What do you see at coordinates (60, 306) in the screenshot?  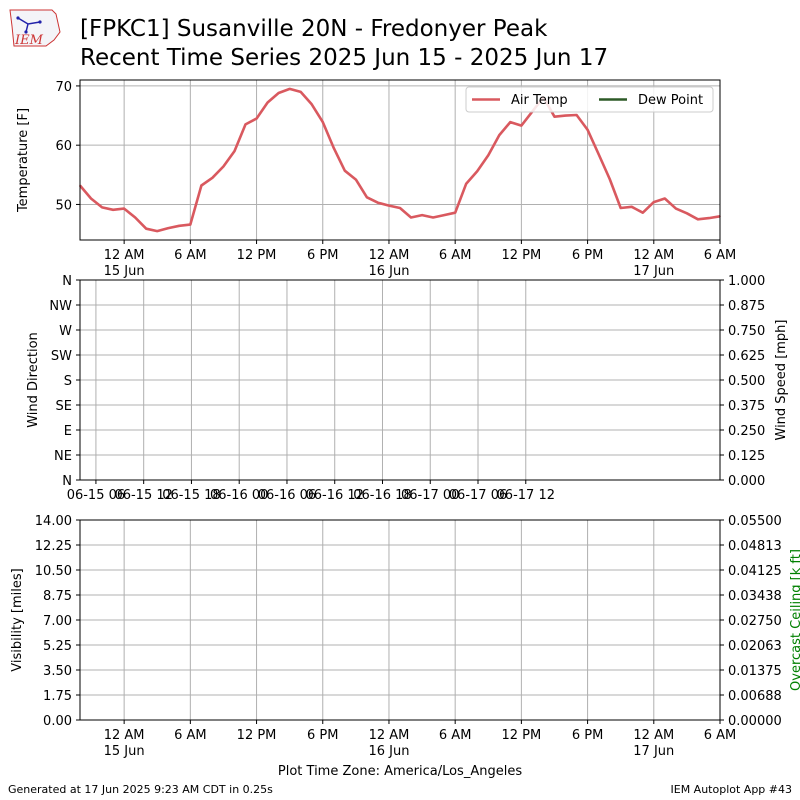 I see `wind-direction-tick-label: NW` at bounding box center [60, 306].